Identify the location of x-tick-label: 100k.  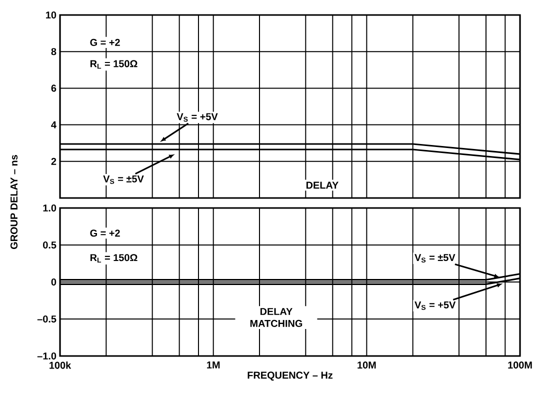
(61, 365).